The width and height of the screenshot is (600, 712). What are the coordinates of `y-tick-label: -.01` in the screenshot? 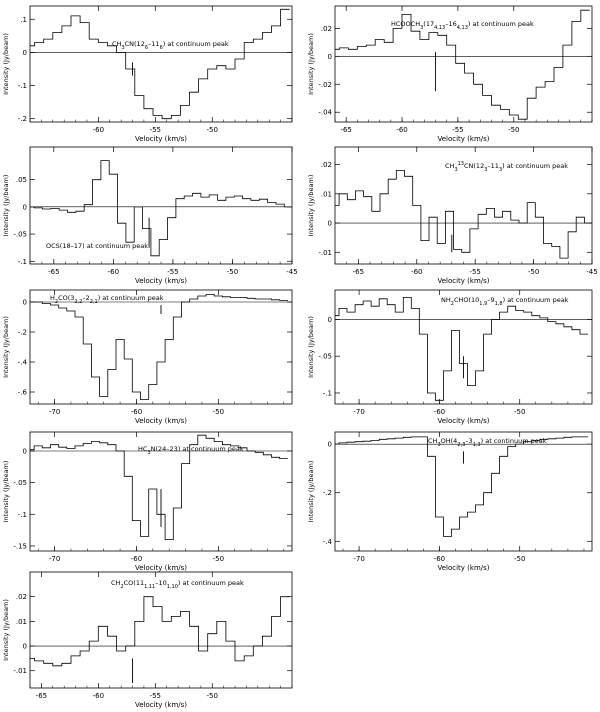 It's located at (20, 671).